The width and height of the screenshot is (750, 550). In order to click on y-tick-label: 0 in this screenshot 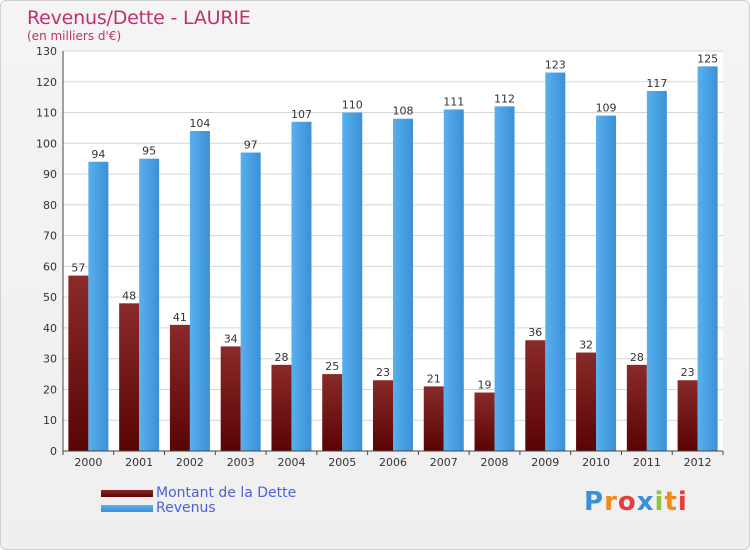, I will do `click(53, 451)`.